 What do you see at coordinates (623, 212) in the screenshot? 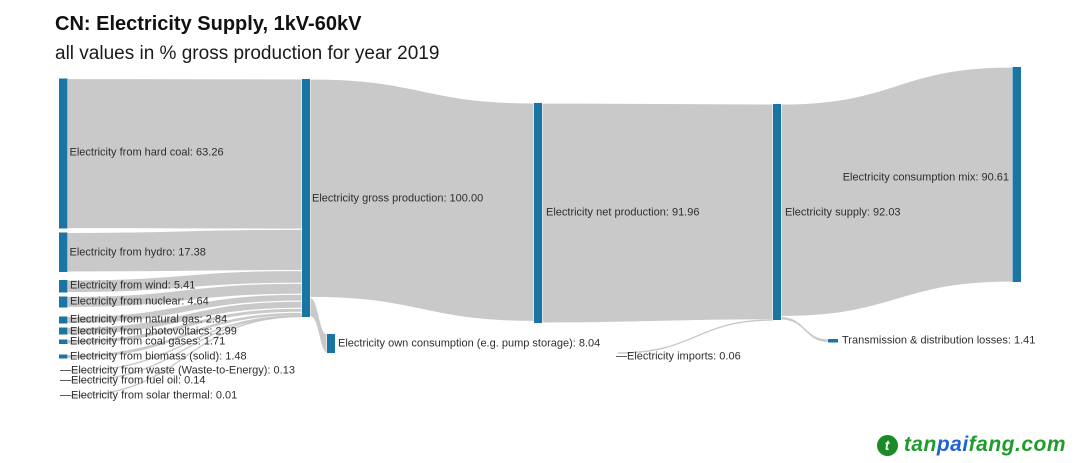
I see `label-net-production: Electricity net production: 91.96` at bounding box center [623, 212].